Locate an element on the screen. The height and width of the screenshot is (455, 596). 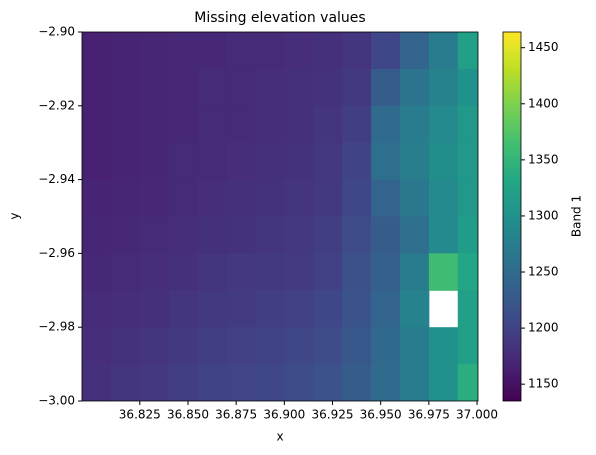
colorbar-tick-label: 1150 is located at coordinates (543, 384).